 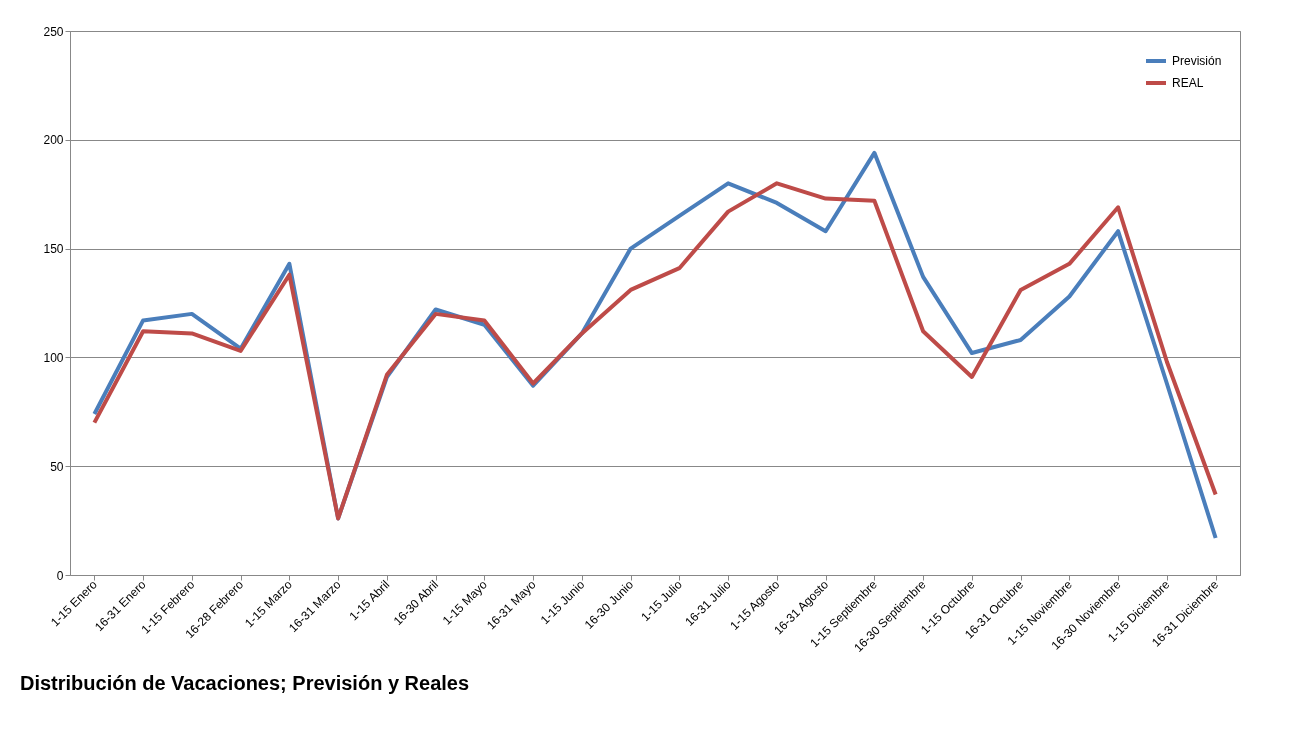 I want to click on legend-label: REAL, so click(x=1188, y=83).